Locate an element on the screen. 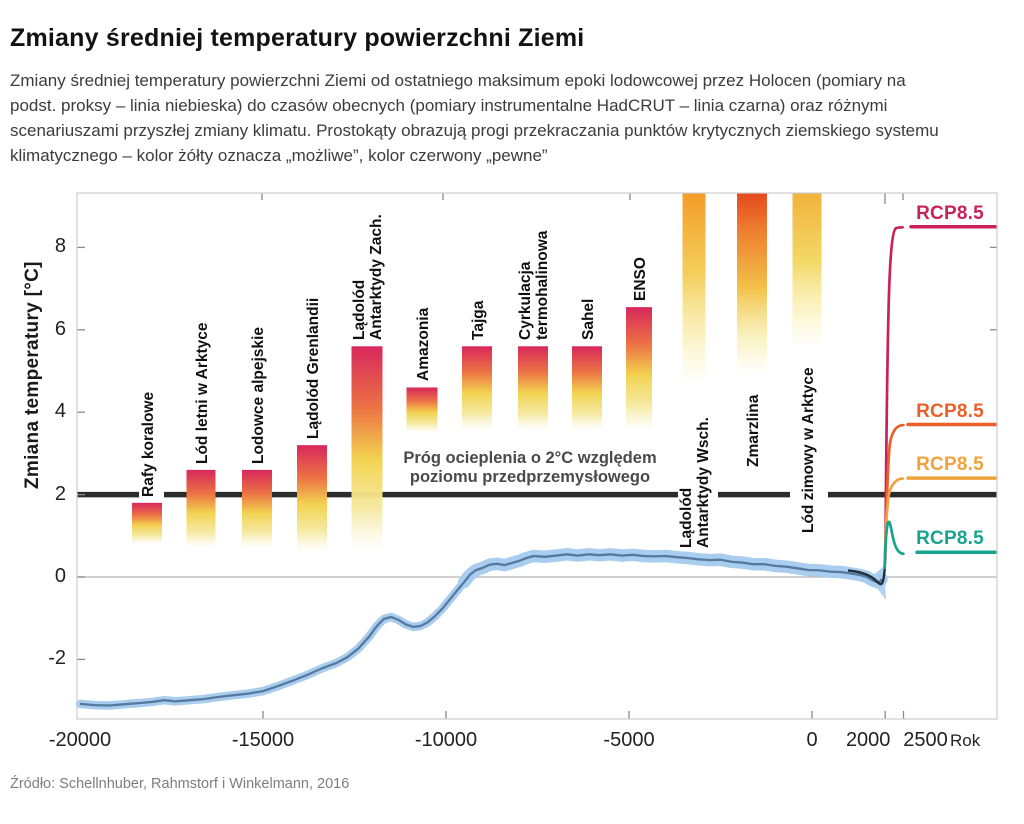 The width and height of the screenshot is (1024, 824). x-tick-label: 2000 is located at coordinates (868, 740).